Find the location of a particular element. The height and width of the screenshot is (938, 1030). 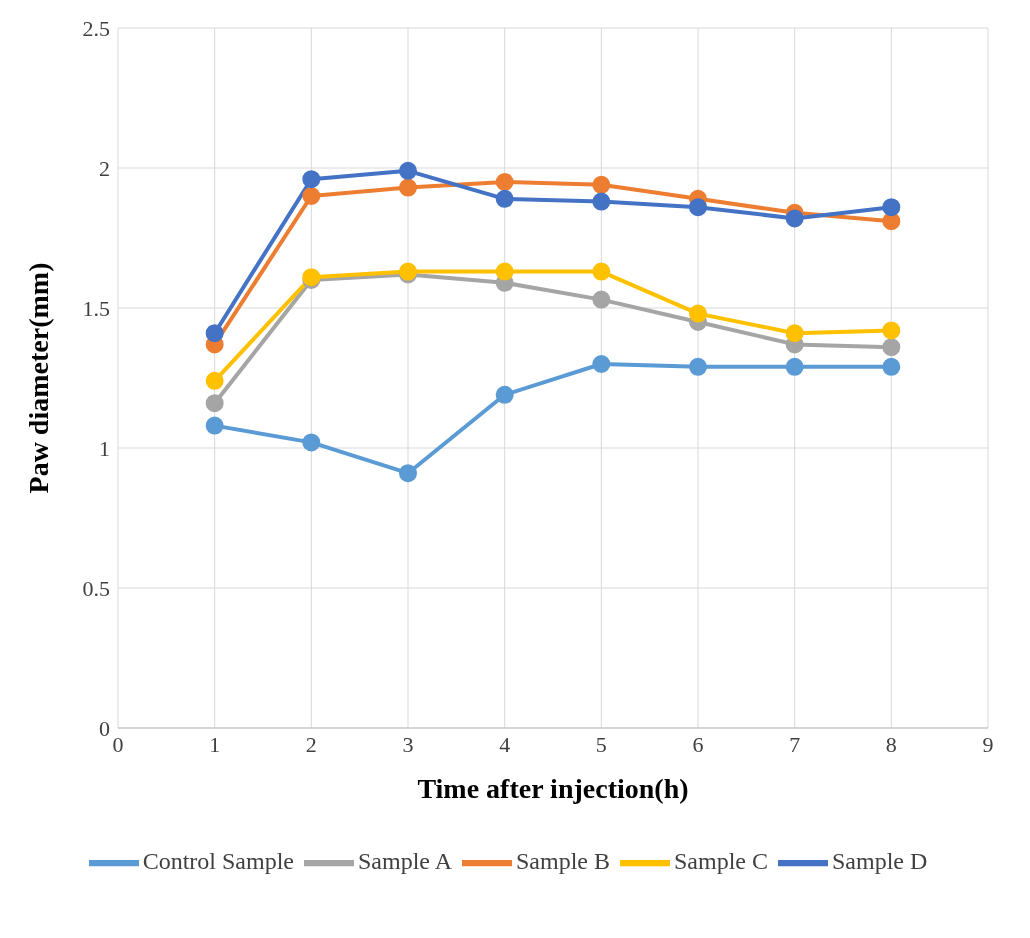

y-tick-label: 1.5 is located at coordinates (96, 308).